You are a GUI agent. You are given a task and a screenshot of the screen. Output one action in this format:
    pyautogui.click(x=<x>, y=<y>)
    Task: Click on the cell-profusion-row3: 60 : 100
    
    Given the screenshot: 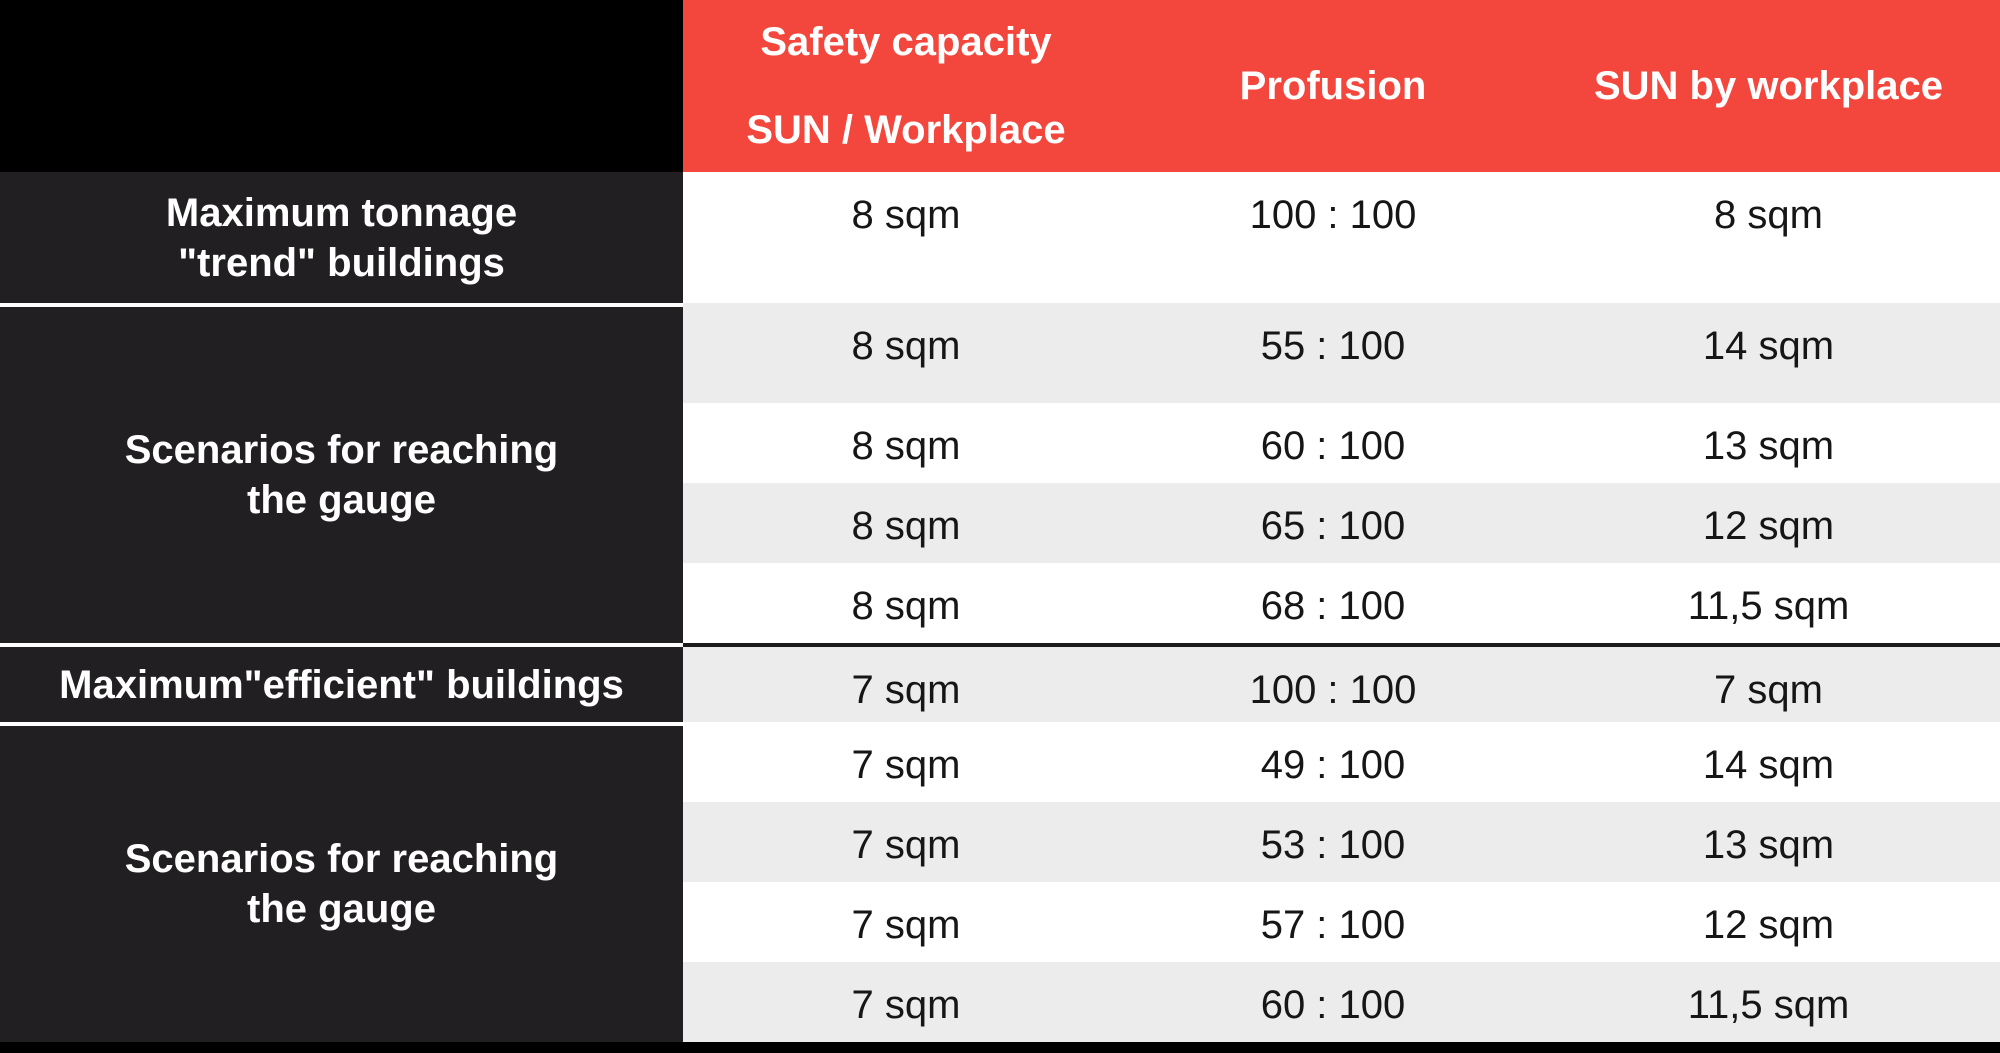 What is the action you would take?
    pyautogui.click(x=1333, y=443)
    